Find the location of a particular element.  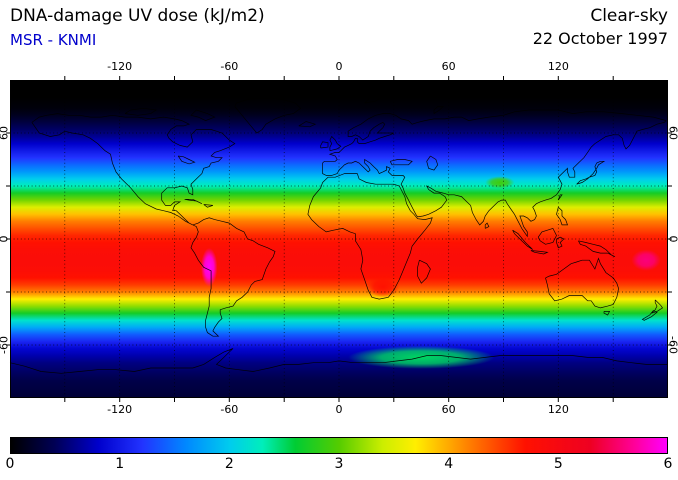

lon-tick-label-top: -120 is located at coordinates (120, 66).